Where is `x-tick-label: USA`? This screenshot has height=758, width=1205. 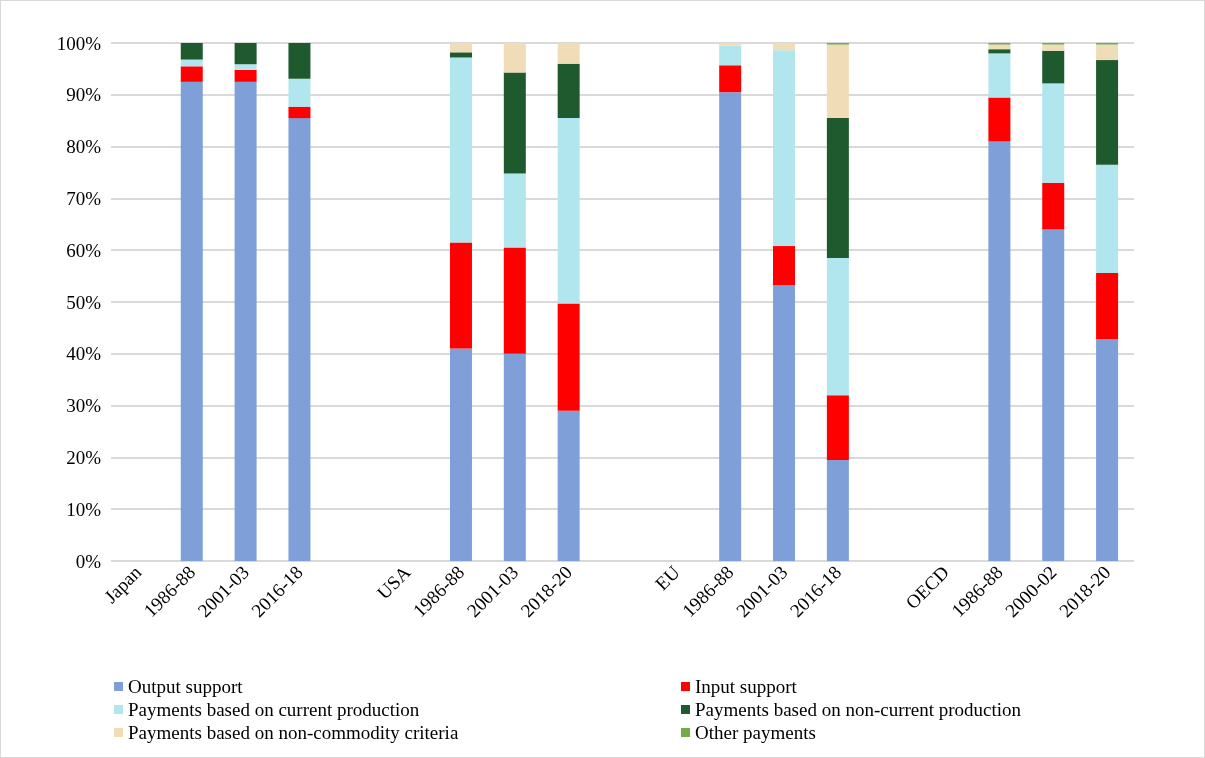 x-tick-label: USA is located at coordinates (393, 582).